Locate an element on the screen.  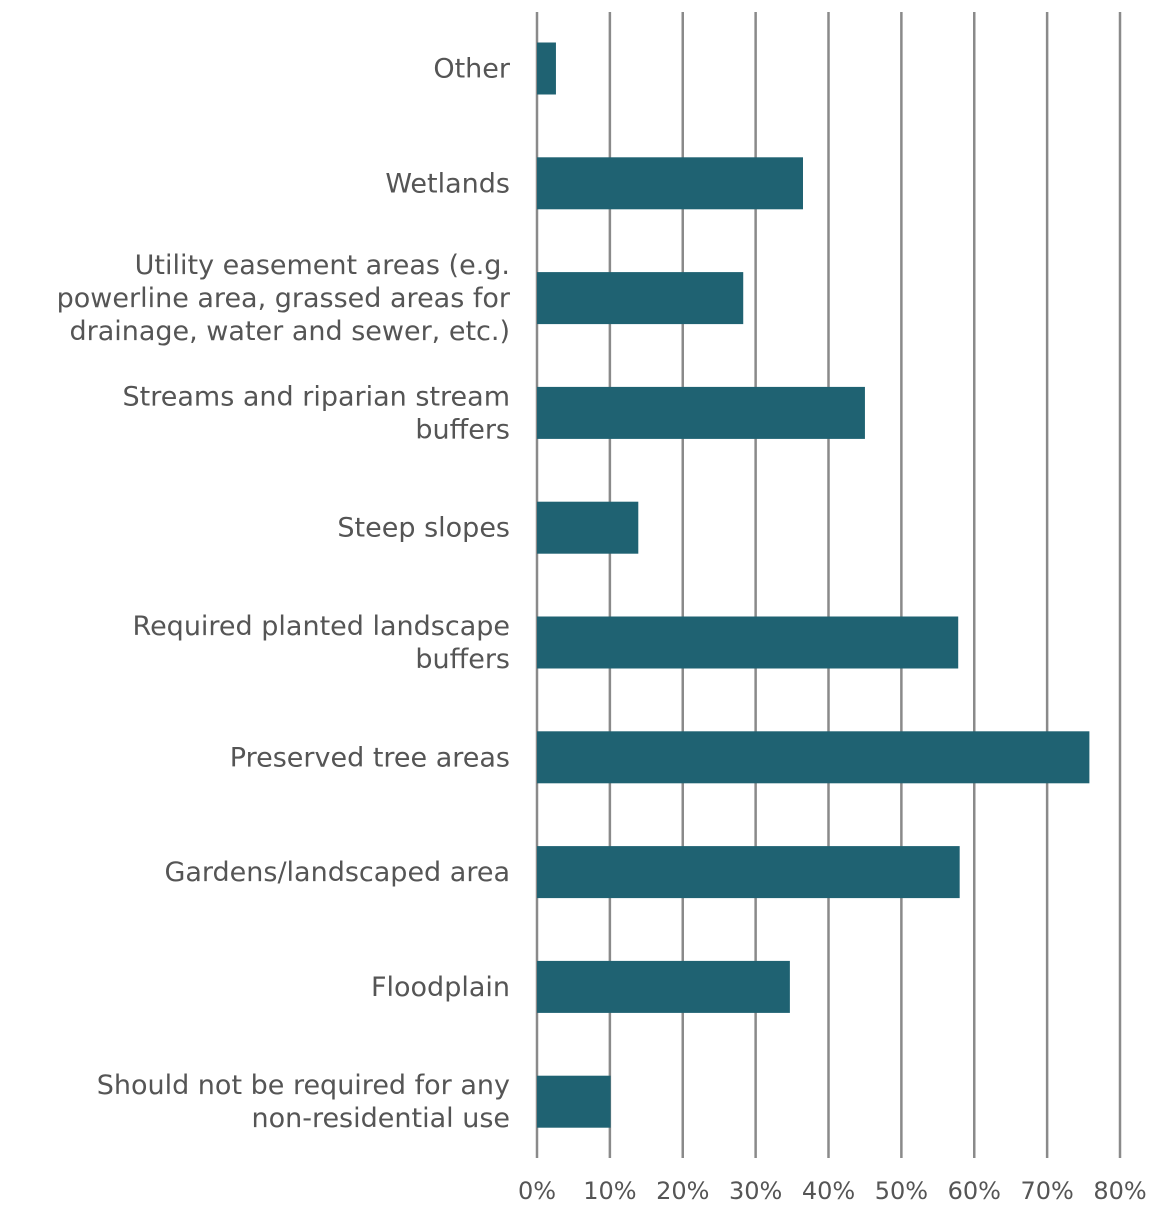
category-label-line: Other is located at coordinates (472, 69).